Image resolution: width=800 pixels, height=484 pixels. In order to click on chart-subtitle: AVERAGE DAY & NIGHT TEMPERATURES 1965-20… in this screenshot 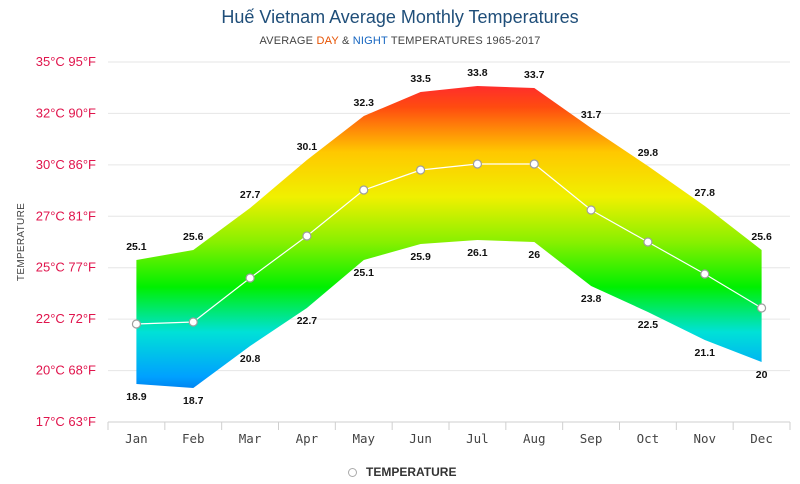, I will do `click(400, 41)`.